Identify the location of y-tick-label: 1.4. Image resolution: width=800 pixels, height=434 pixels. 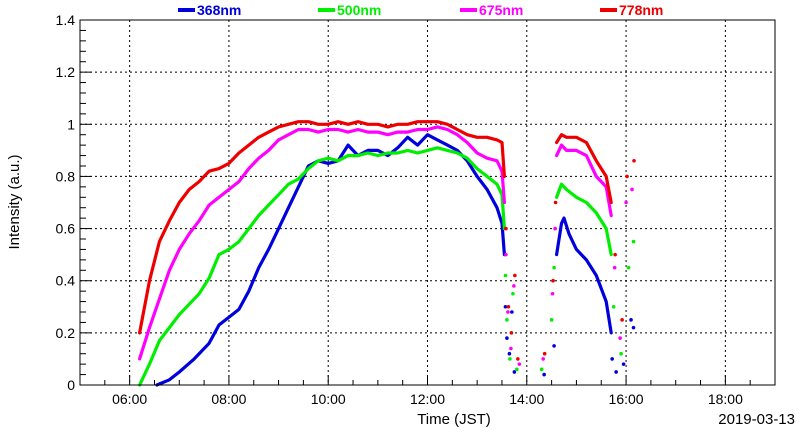
(66, 20).